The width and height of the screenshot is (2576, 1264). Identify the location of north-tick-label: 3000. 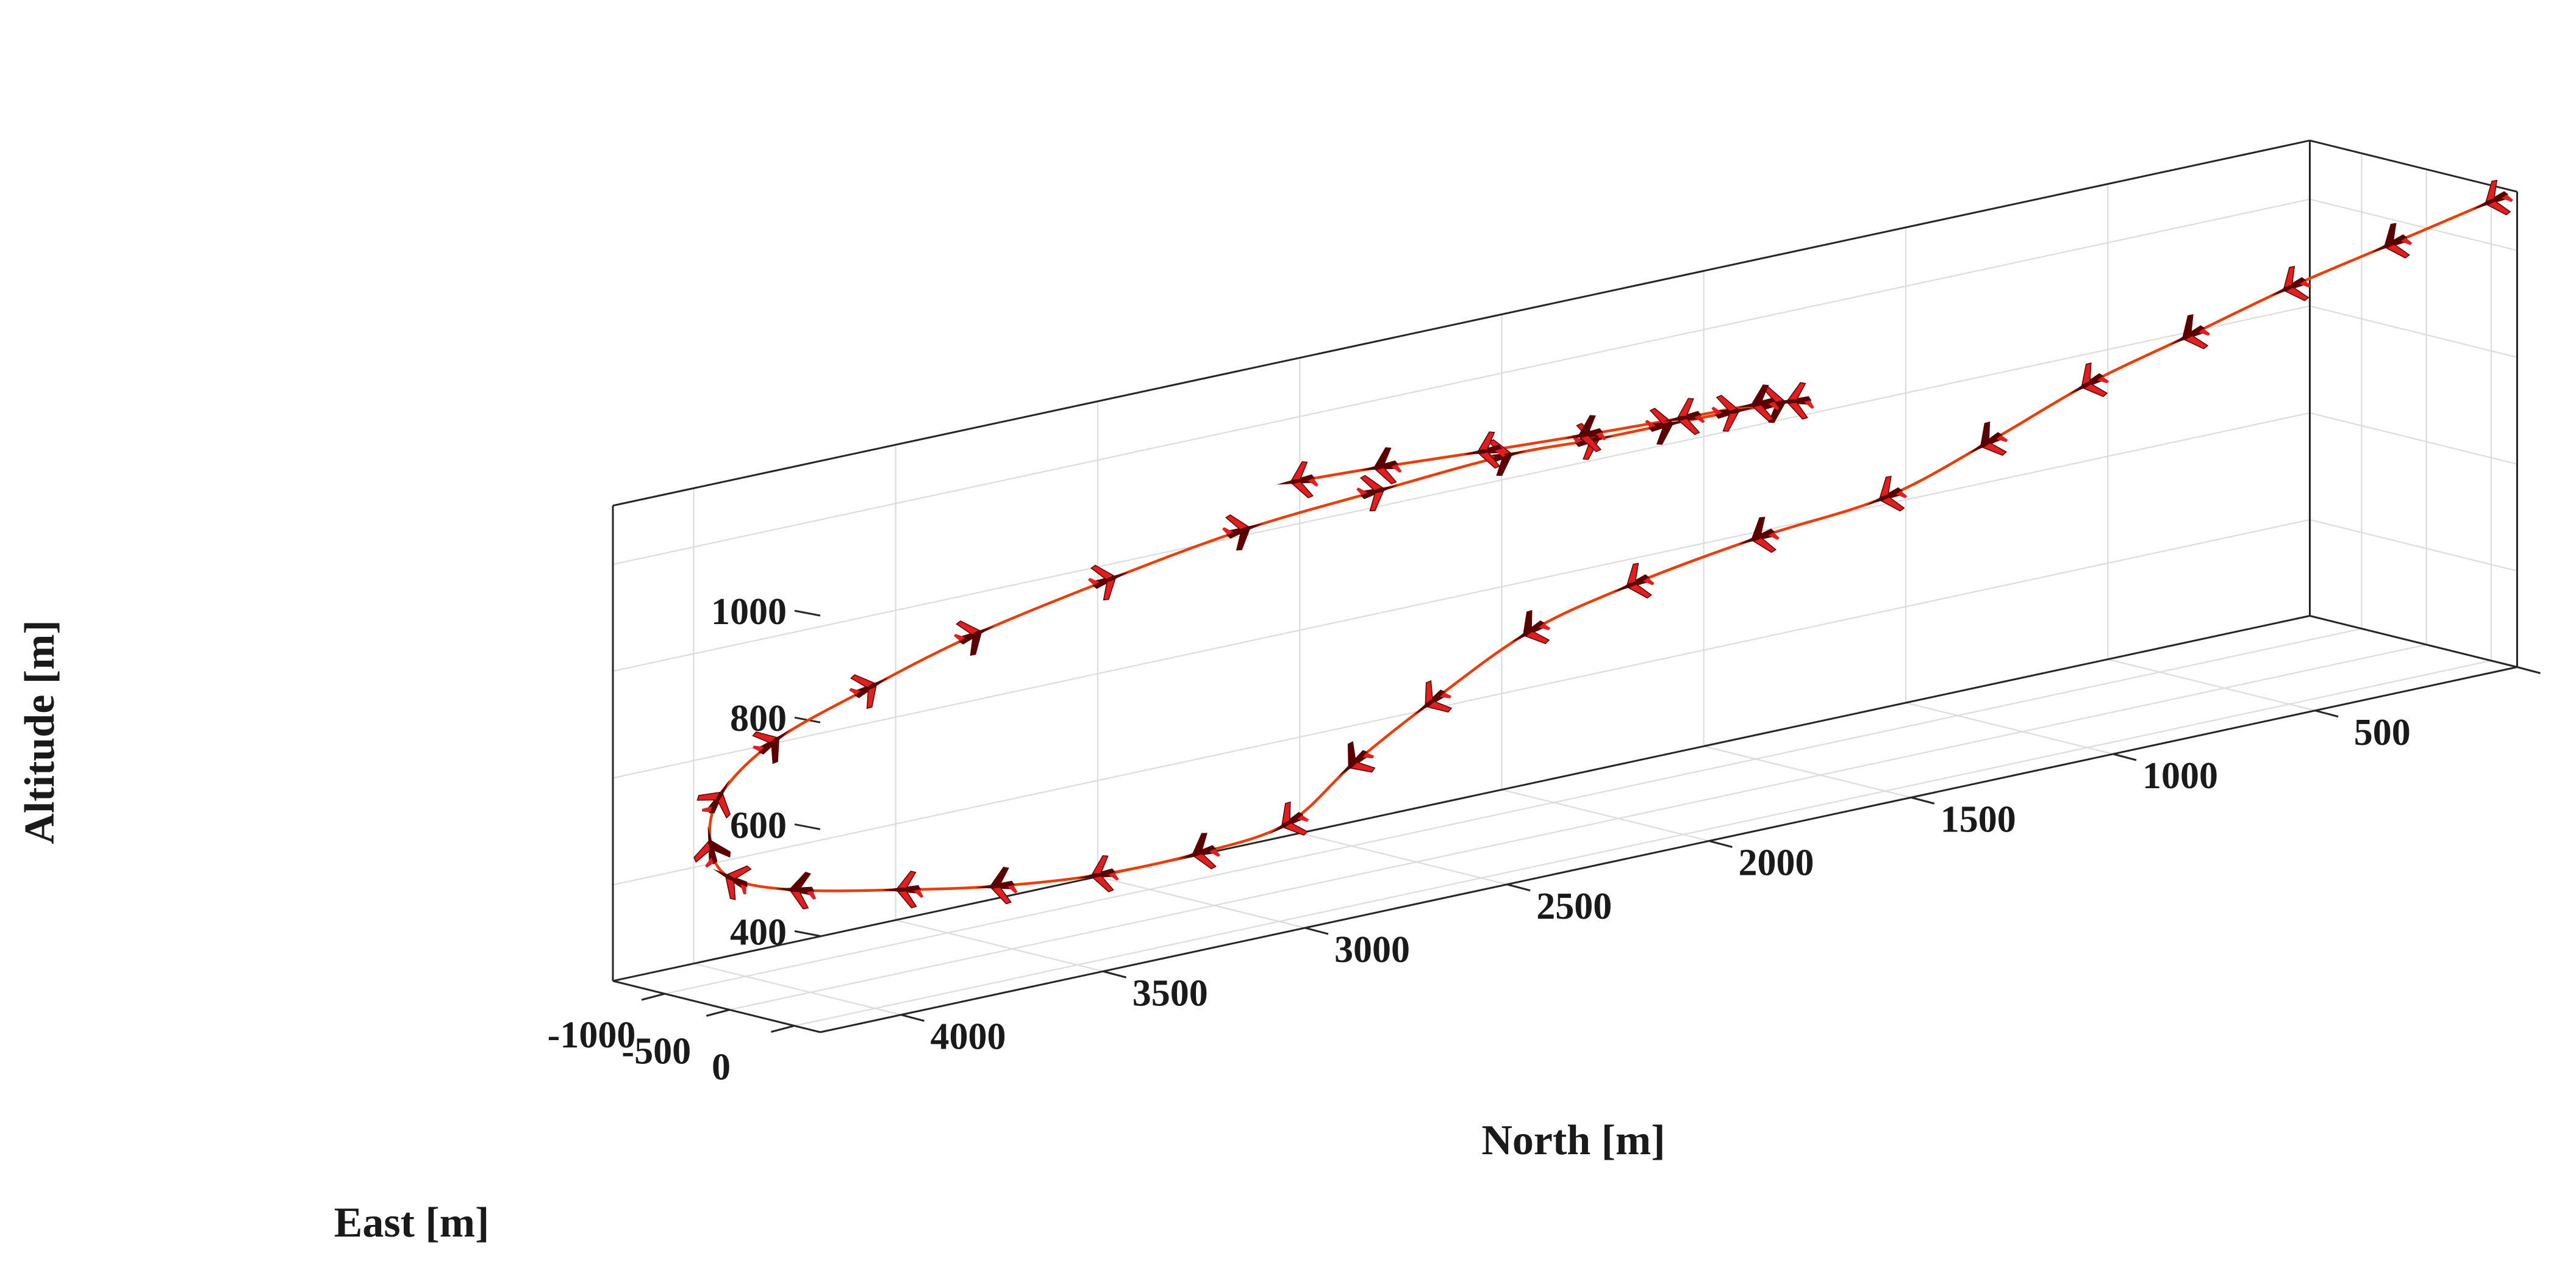
(1372, 950).